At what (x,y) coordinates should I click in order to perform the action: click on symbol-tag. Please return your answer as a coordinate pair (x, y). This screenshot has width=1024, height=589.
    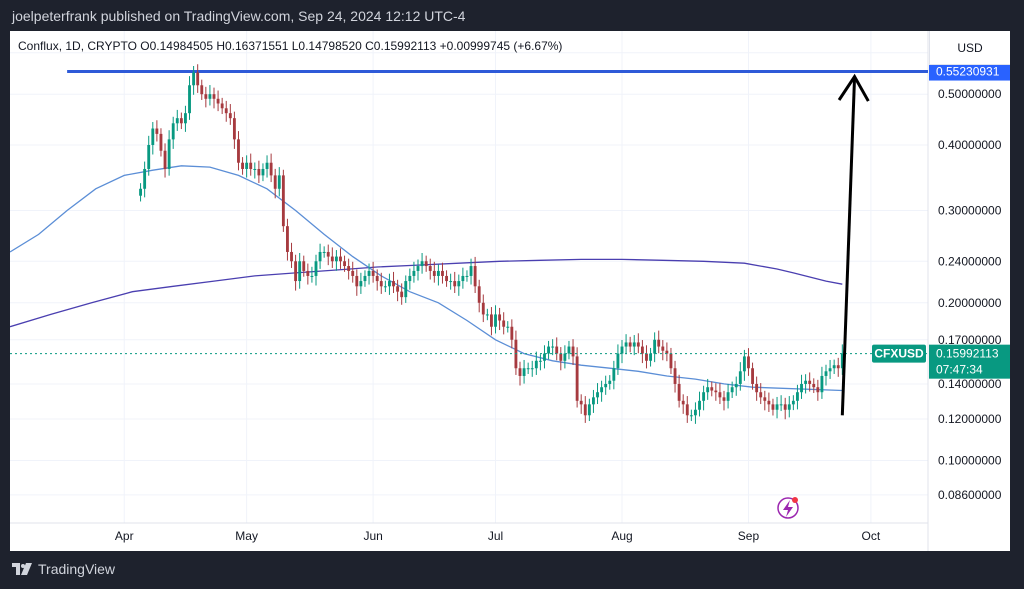
    Looking at the image, I should click on (899, 353).